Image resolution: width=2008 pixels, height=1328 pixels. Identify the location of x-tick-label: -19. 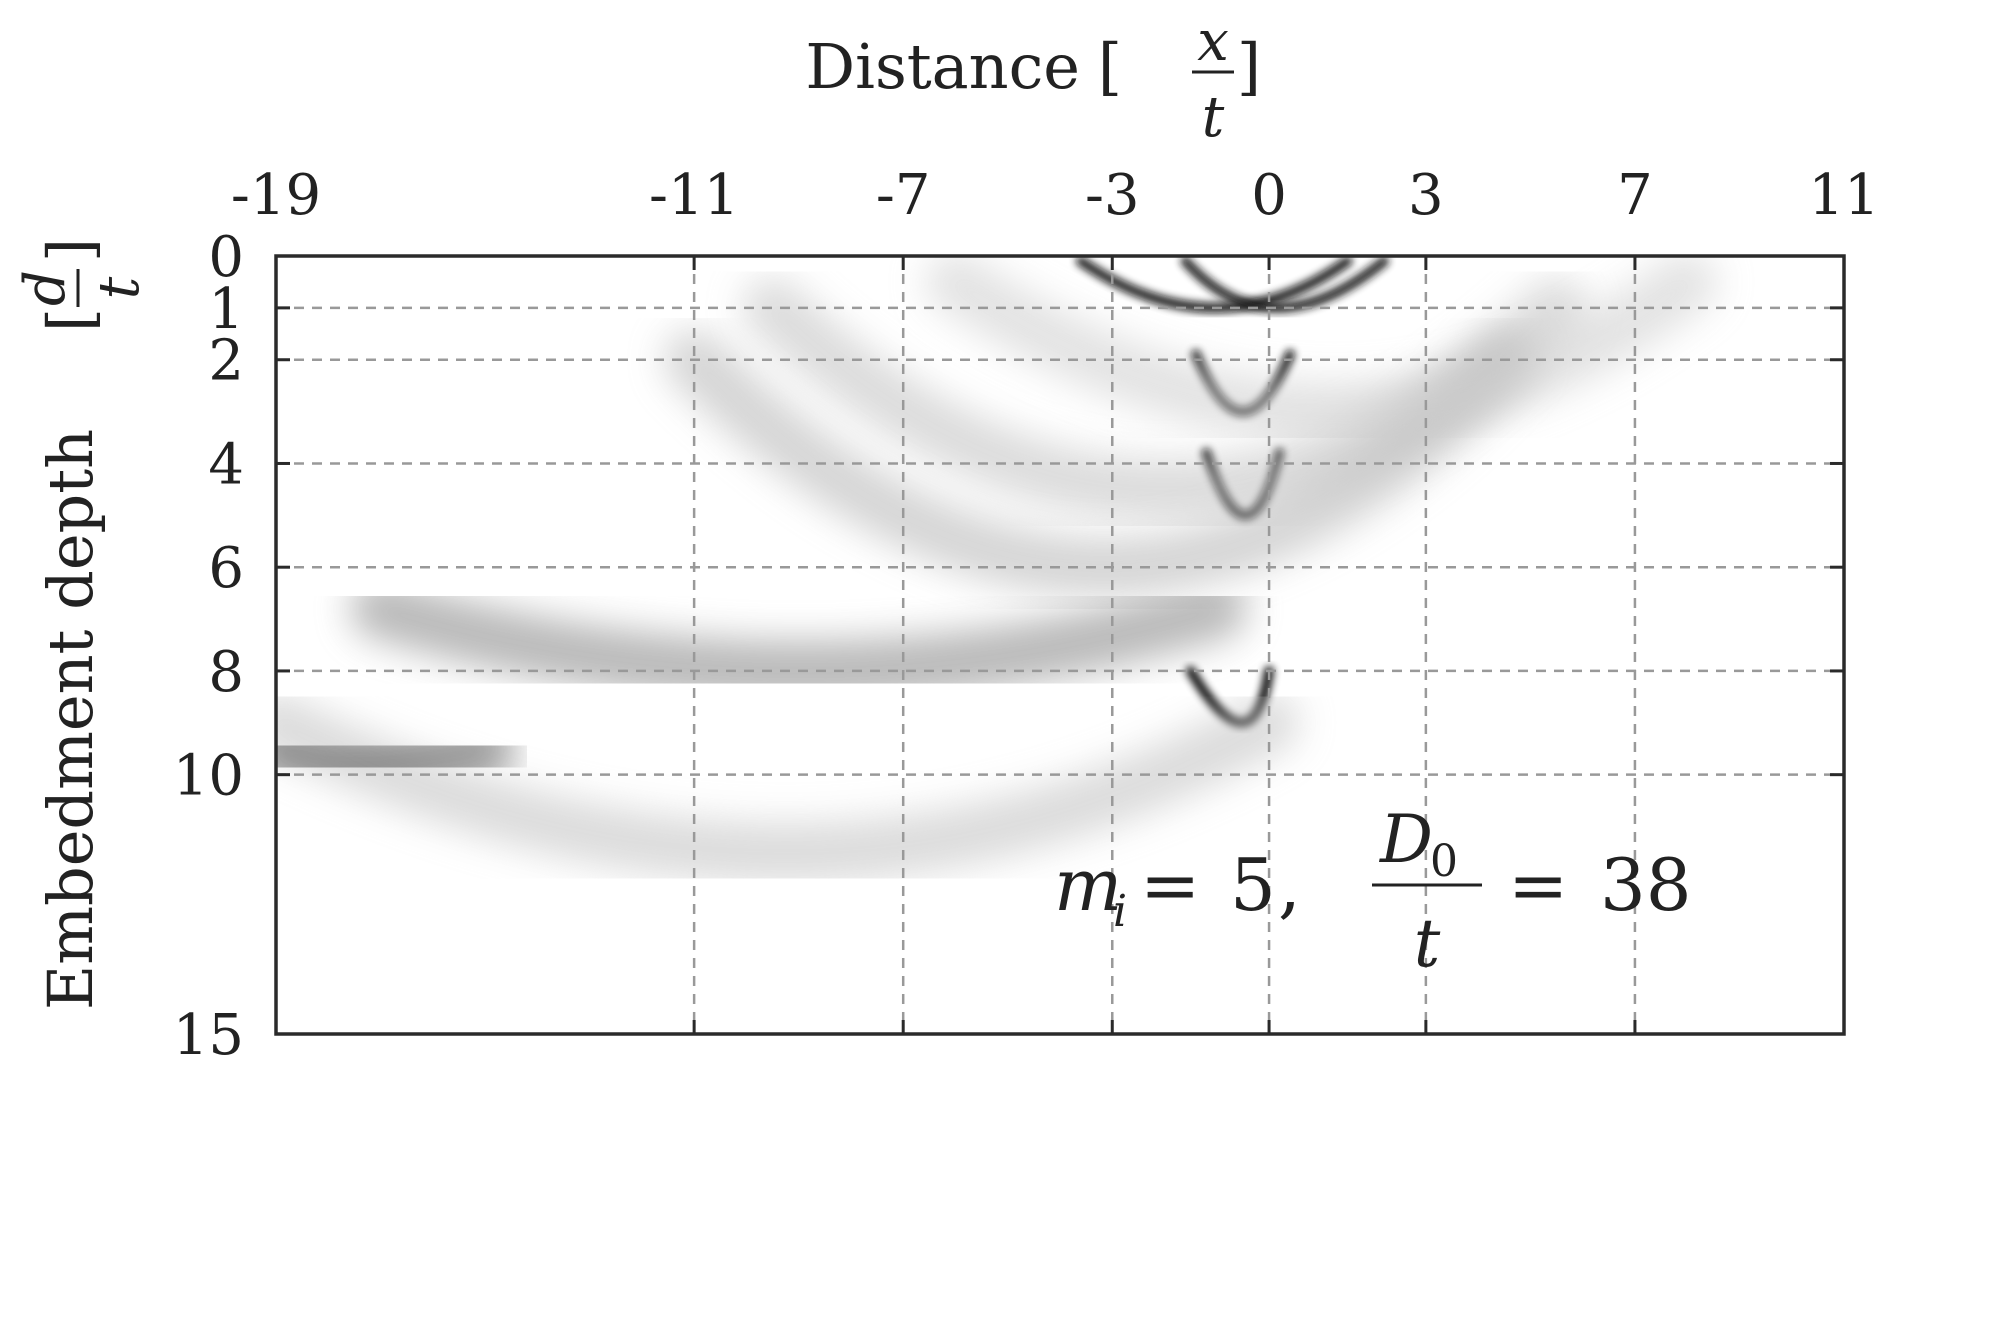
(276, 195).